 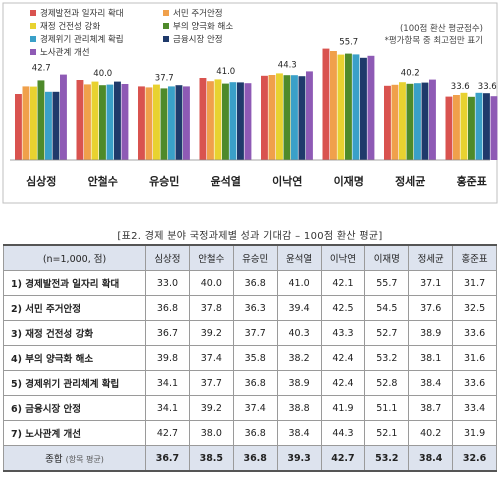 I want to click on table-cell: 42.7, so click(x=167, y=433).